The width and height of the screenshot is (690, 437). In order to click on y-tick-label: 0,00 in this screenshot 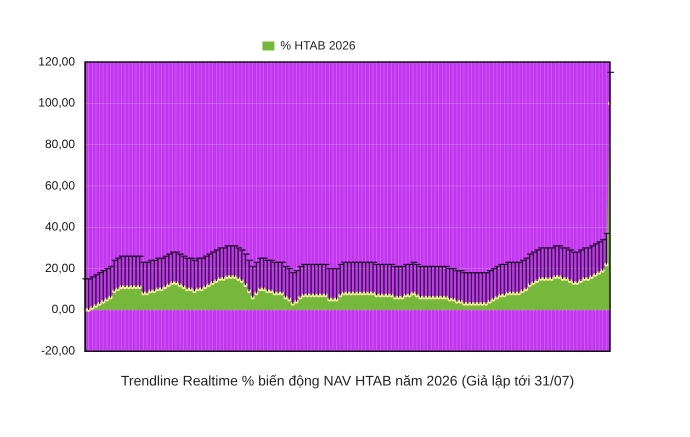, I will do `click(64, 309)`.